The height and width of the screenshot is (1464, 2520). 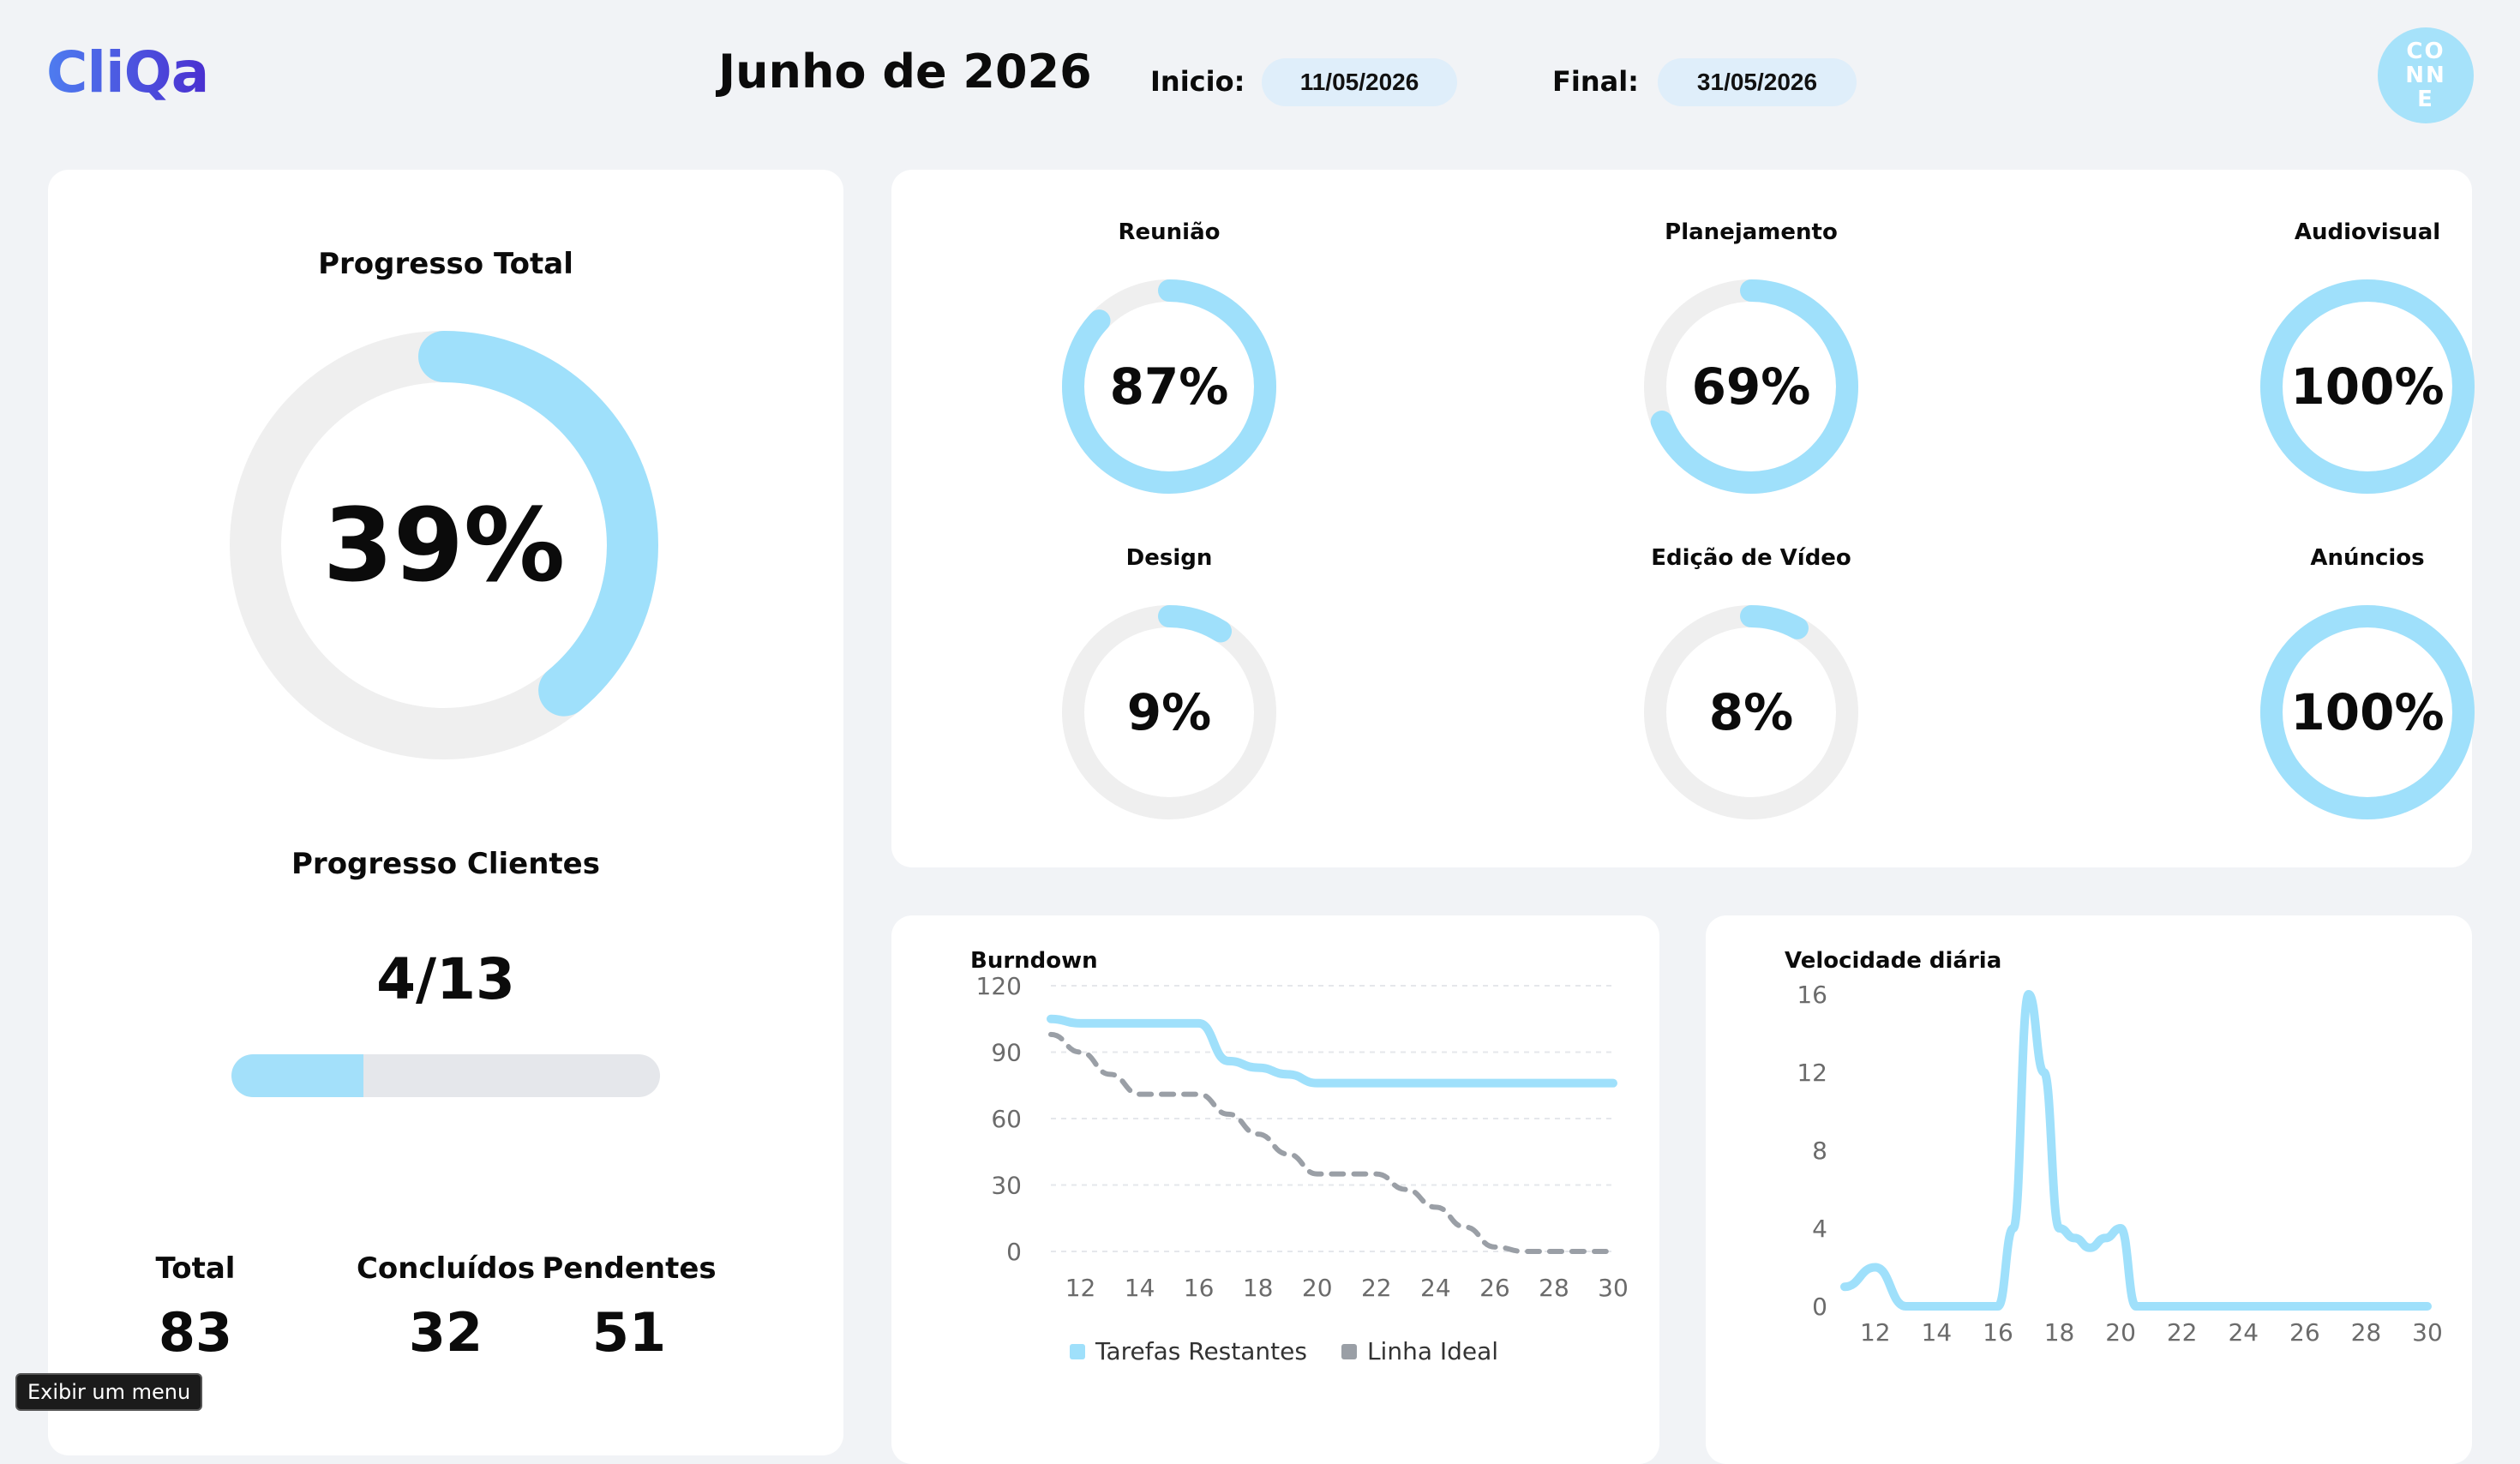 What do you see at coordinates (1169, 558) in the screenshot?
I see `category-title: Design` at bounding box center [1169, 558].